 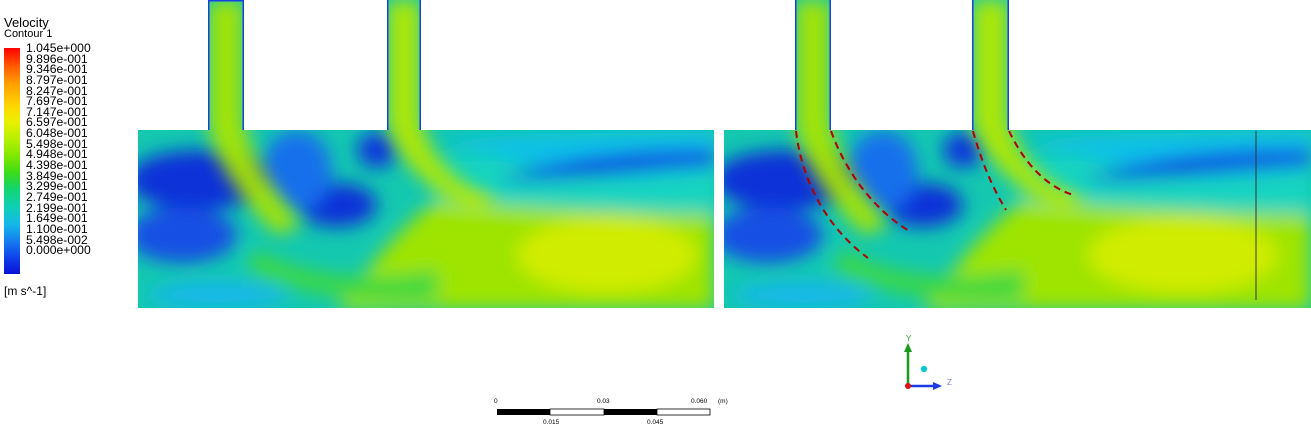 What do you see at coordinates (57, 239) in the screenshot?
I see `legend-tick: 5.498e-002` at bounding box center [57, 239].